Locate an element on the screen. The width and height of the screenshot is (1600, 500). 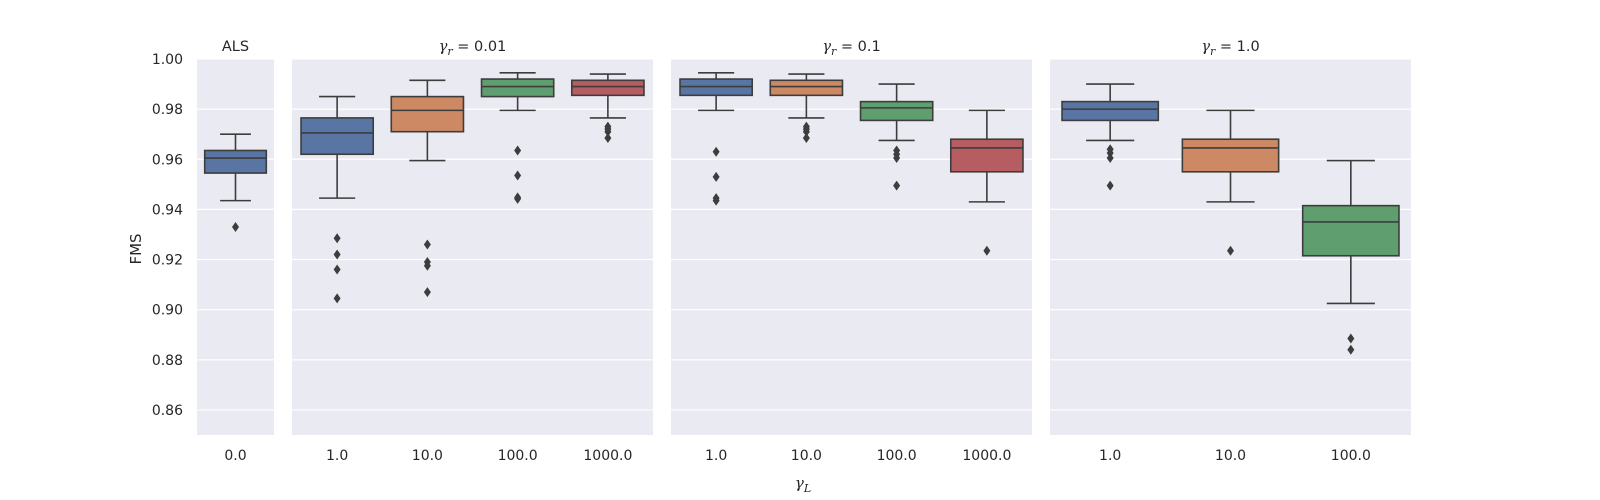
panel-title: γr = 0.1 is located at coordinates (851, 48).